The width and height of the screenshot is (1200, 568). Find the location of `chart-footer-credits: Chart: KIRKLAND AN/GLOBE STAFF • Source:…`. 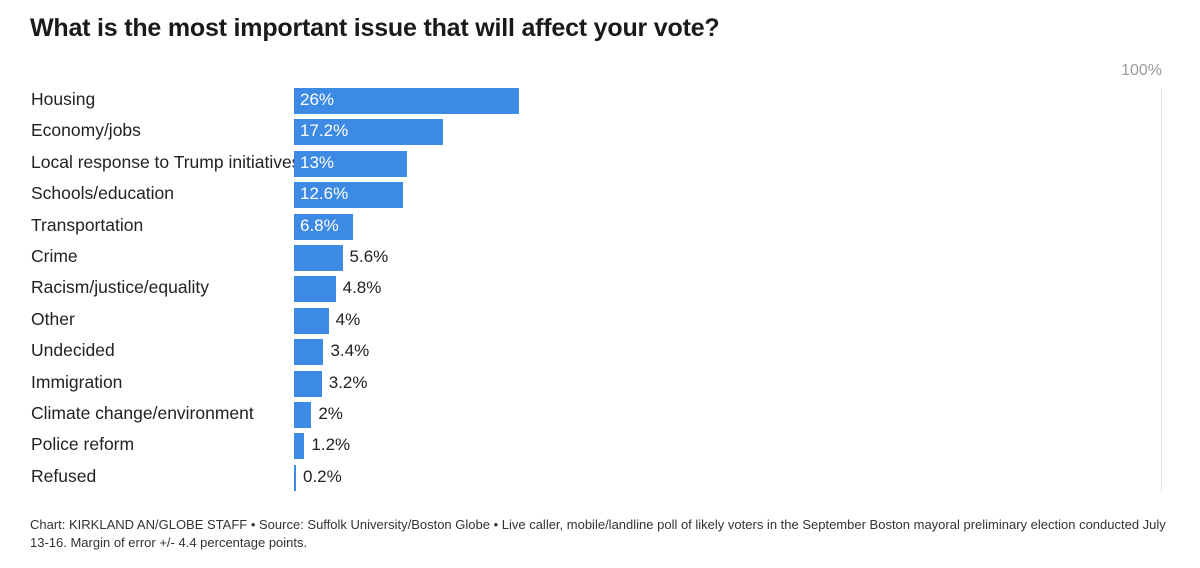

chart-footer-credits: Chart: KIRKLAND AN/GLOBE STAFF • Source:… is located at coordinates (598, 533).